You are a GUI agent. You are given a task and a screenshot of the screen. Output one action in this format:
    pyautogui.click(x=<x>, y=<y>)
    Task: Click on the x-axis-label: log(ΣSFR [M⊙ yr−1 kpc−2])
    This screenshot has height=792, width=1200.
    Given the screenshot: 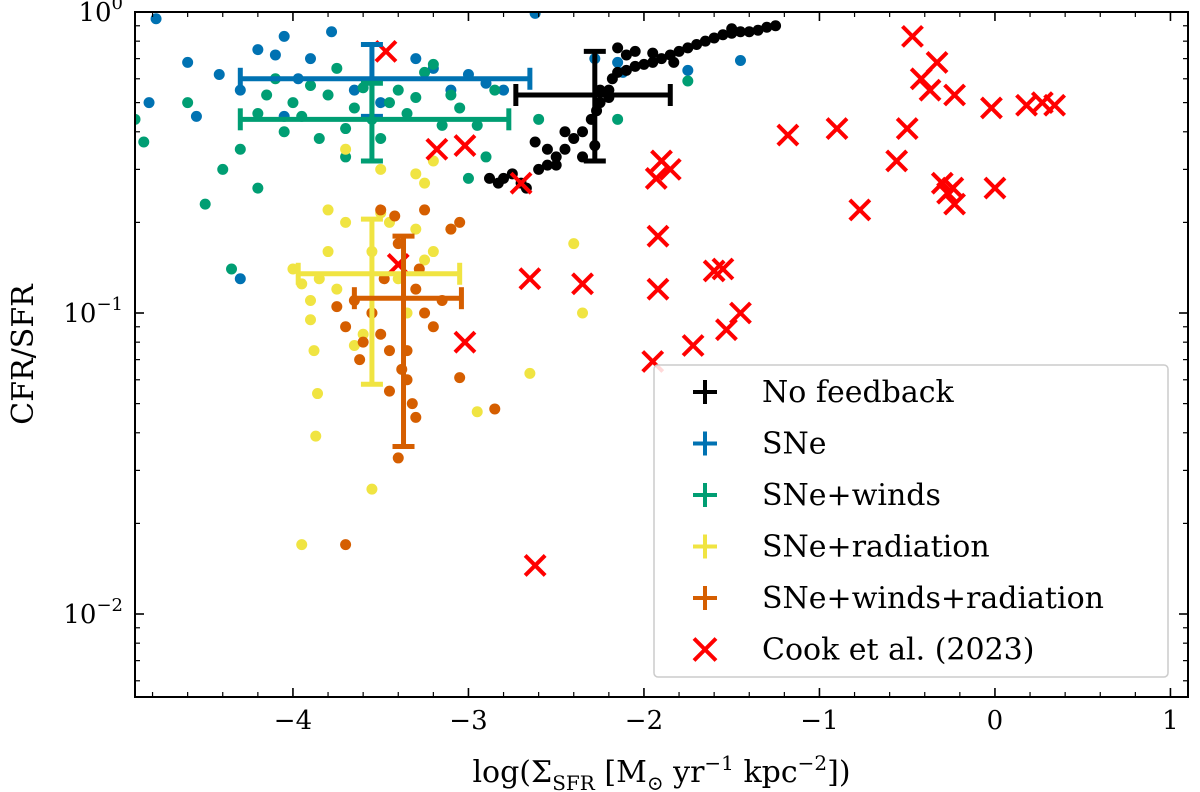 What is the action you would take?
    pyautogui.click(x=661, y=771)
    